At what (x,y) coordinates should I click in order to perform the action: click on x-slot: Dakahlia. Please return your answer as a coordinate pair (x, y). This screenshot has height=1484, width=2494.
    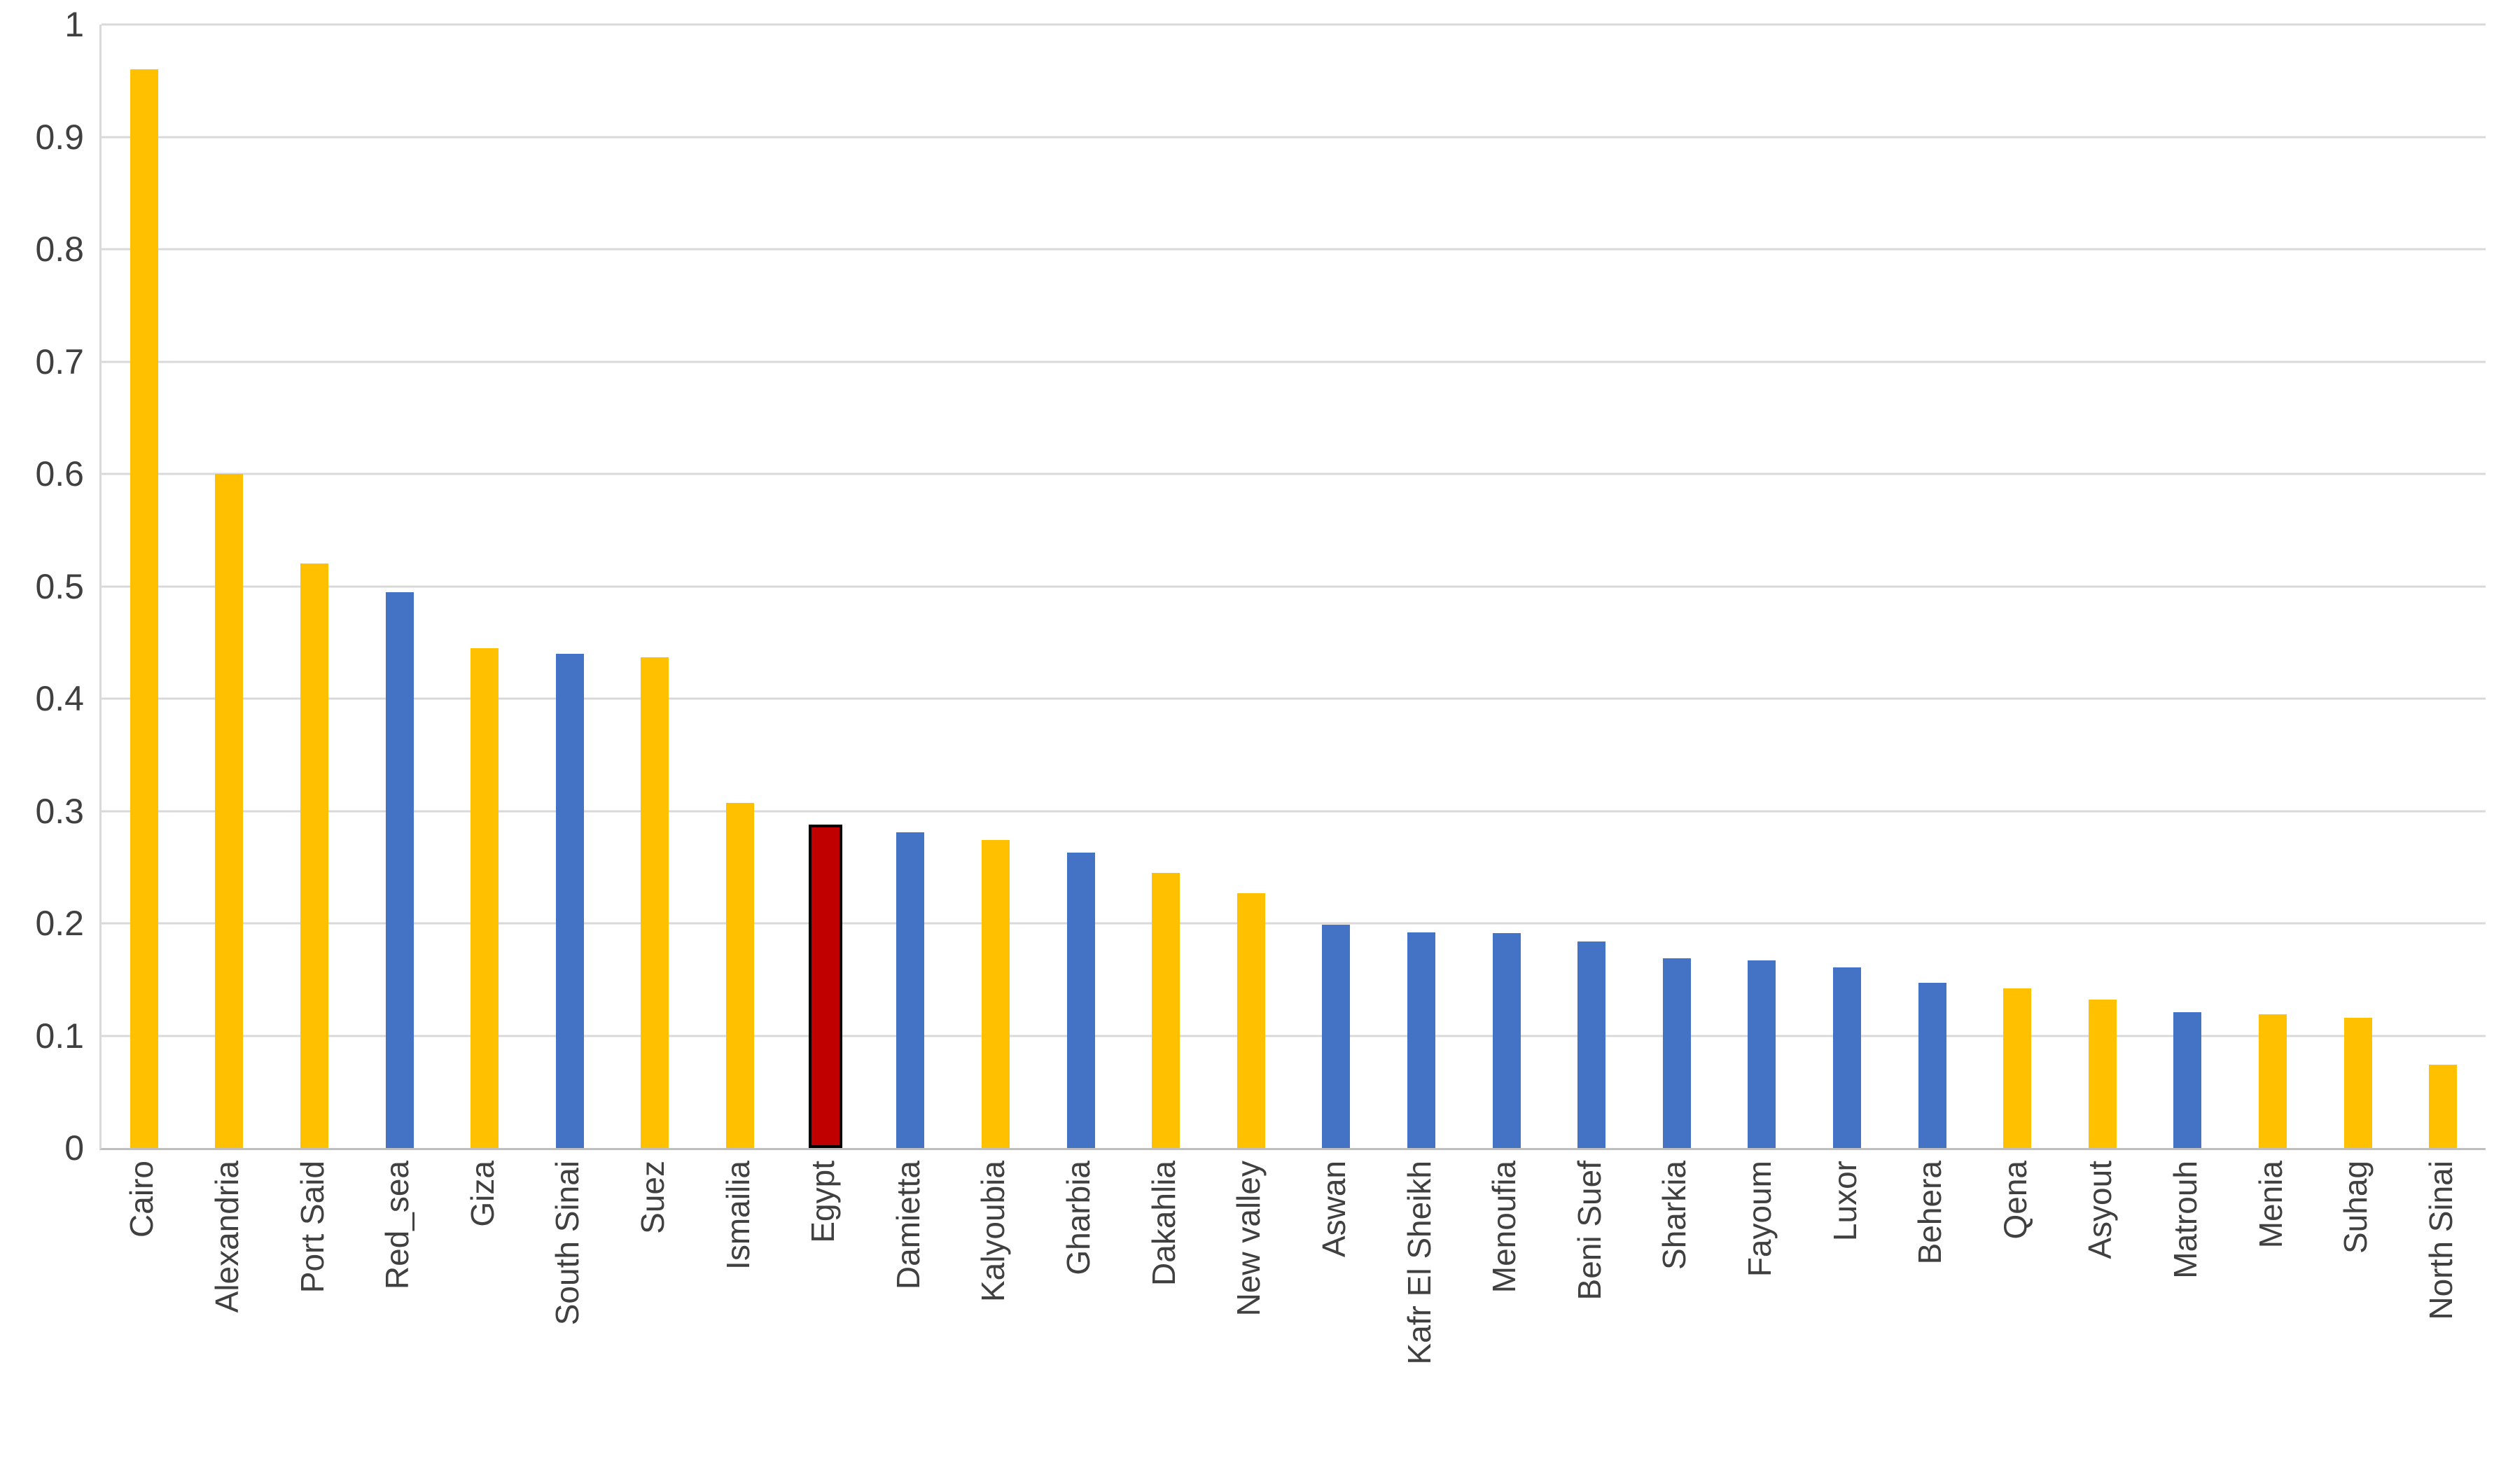
    Looking at the image, I should click on (1163, 1322).